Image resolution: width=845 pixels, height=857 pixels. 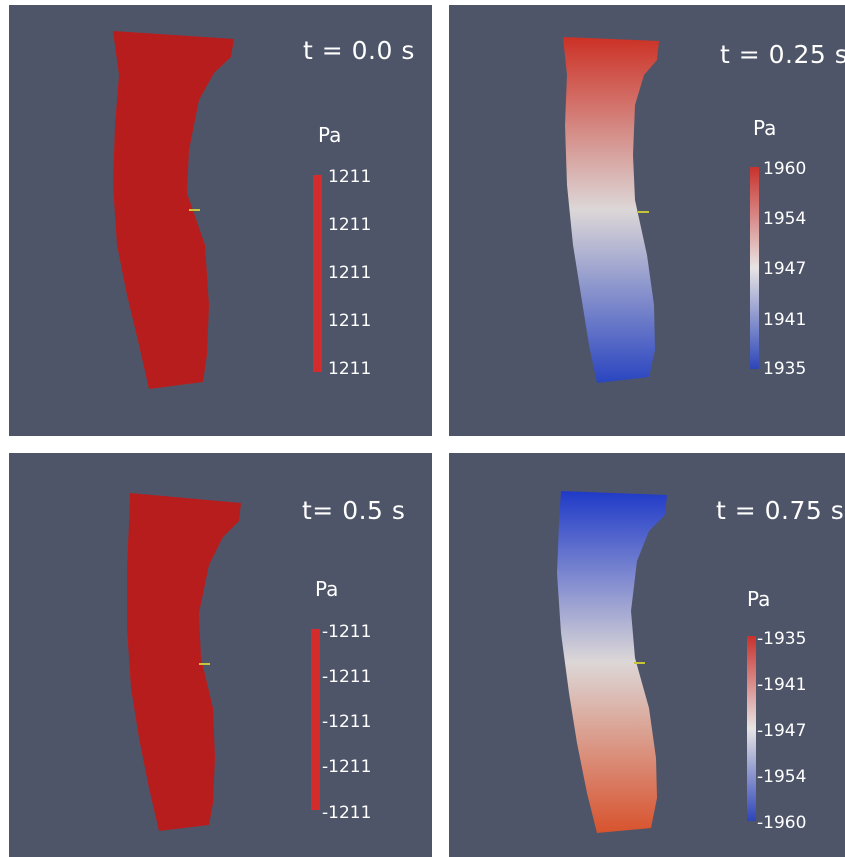 I want to click on time-label: t = 0.25 s, so click(x=782, y=54).